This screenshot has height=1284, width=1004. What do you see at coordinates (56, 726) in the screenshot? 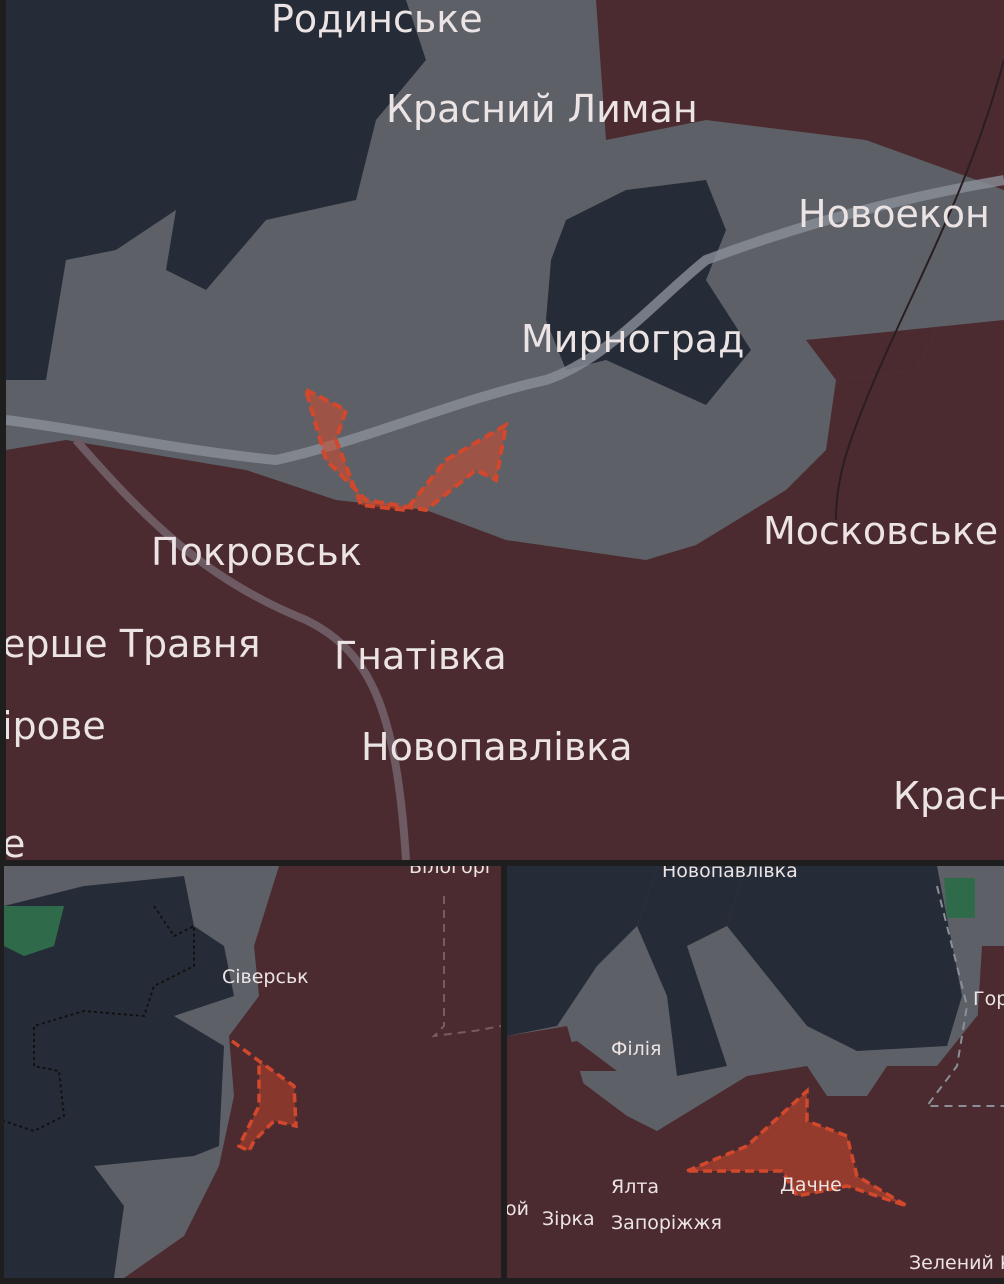
I see `label-irove: ірове` at bounding box center [56, 726].